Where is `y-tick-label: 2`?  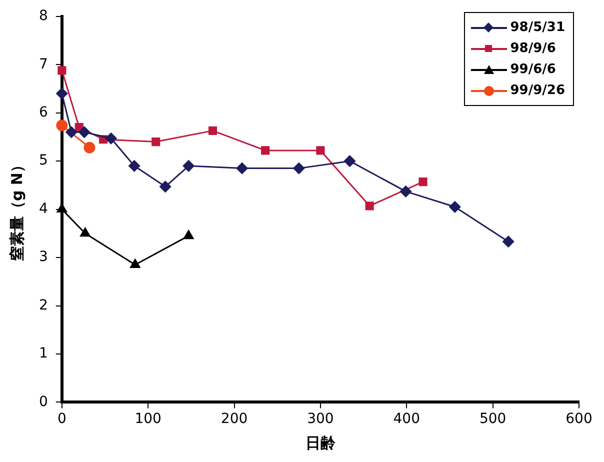
y-tick-label: 2 is located at coordinates (43, 305).